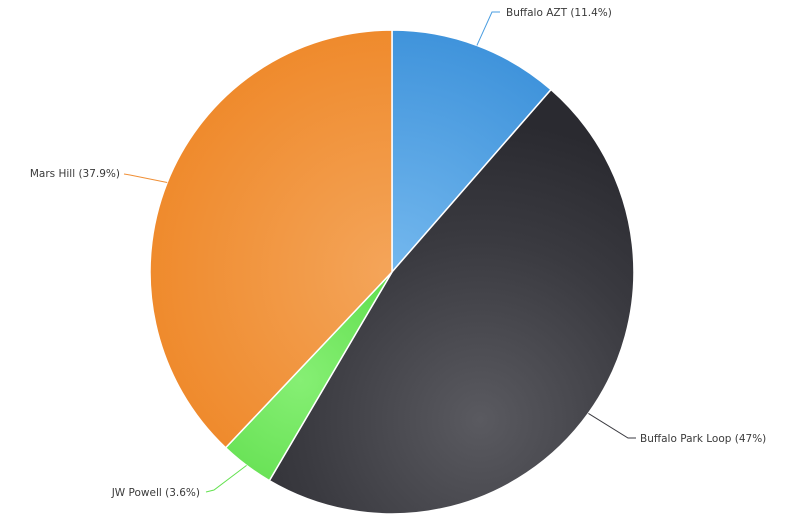 The image size is (797, 517). What do you see at coordinates (612, 425) in the screenshot?
I see `leader-line-buffalo-park-loop` at bounding box center [612, 425].